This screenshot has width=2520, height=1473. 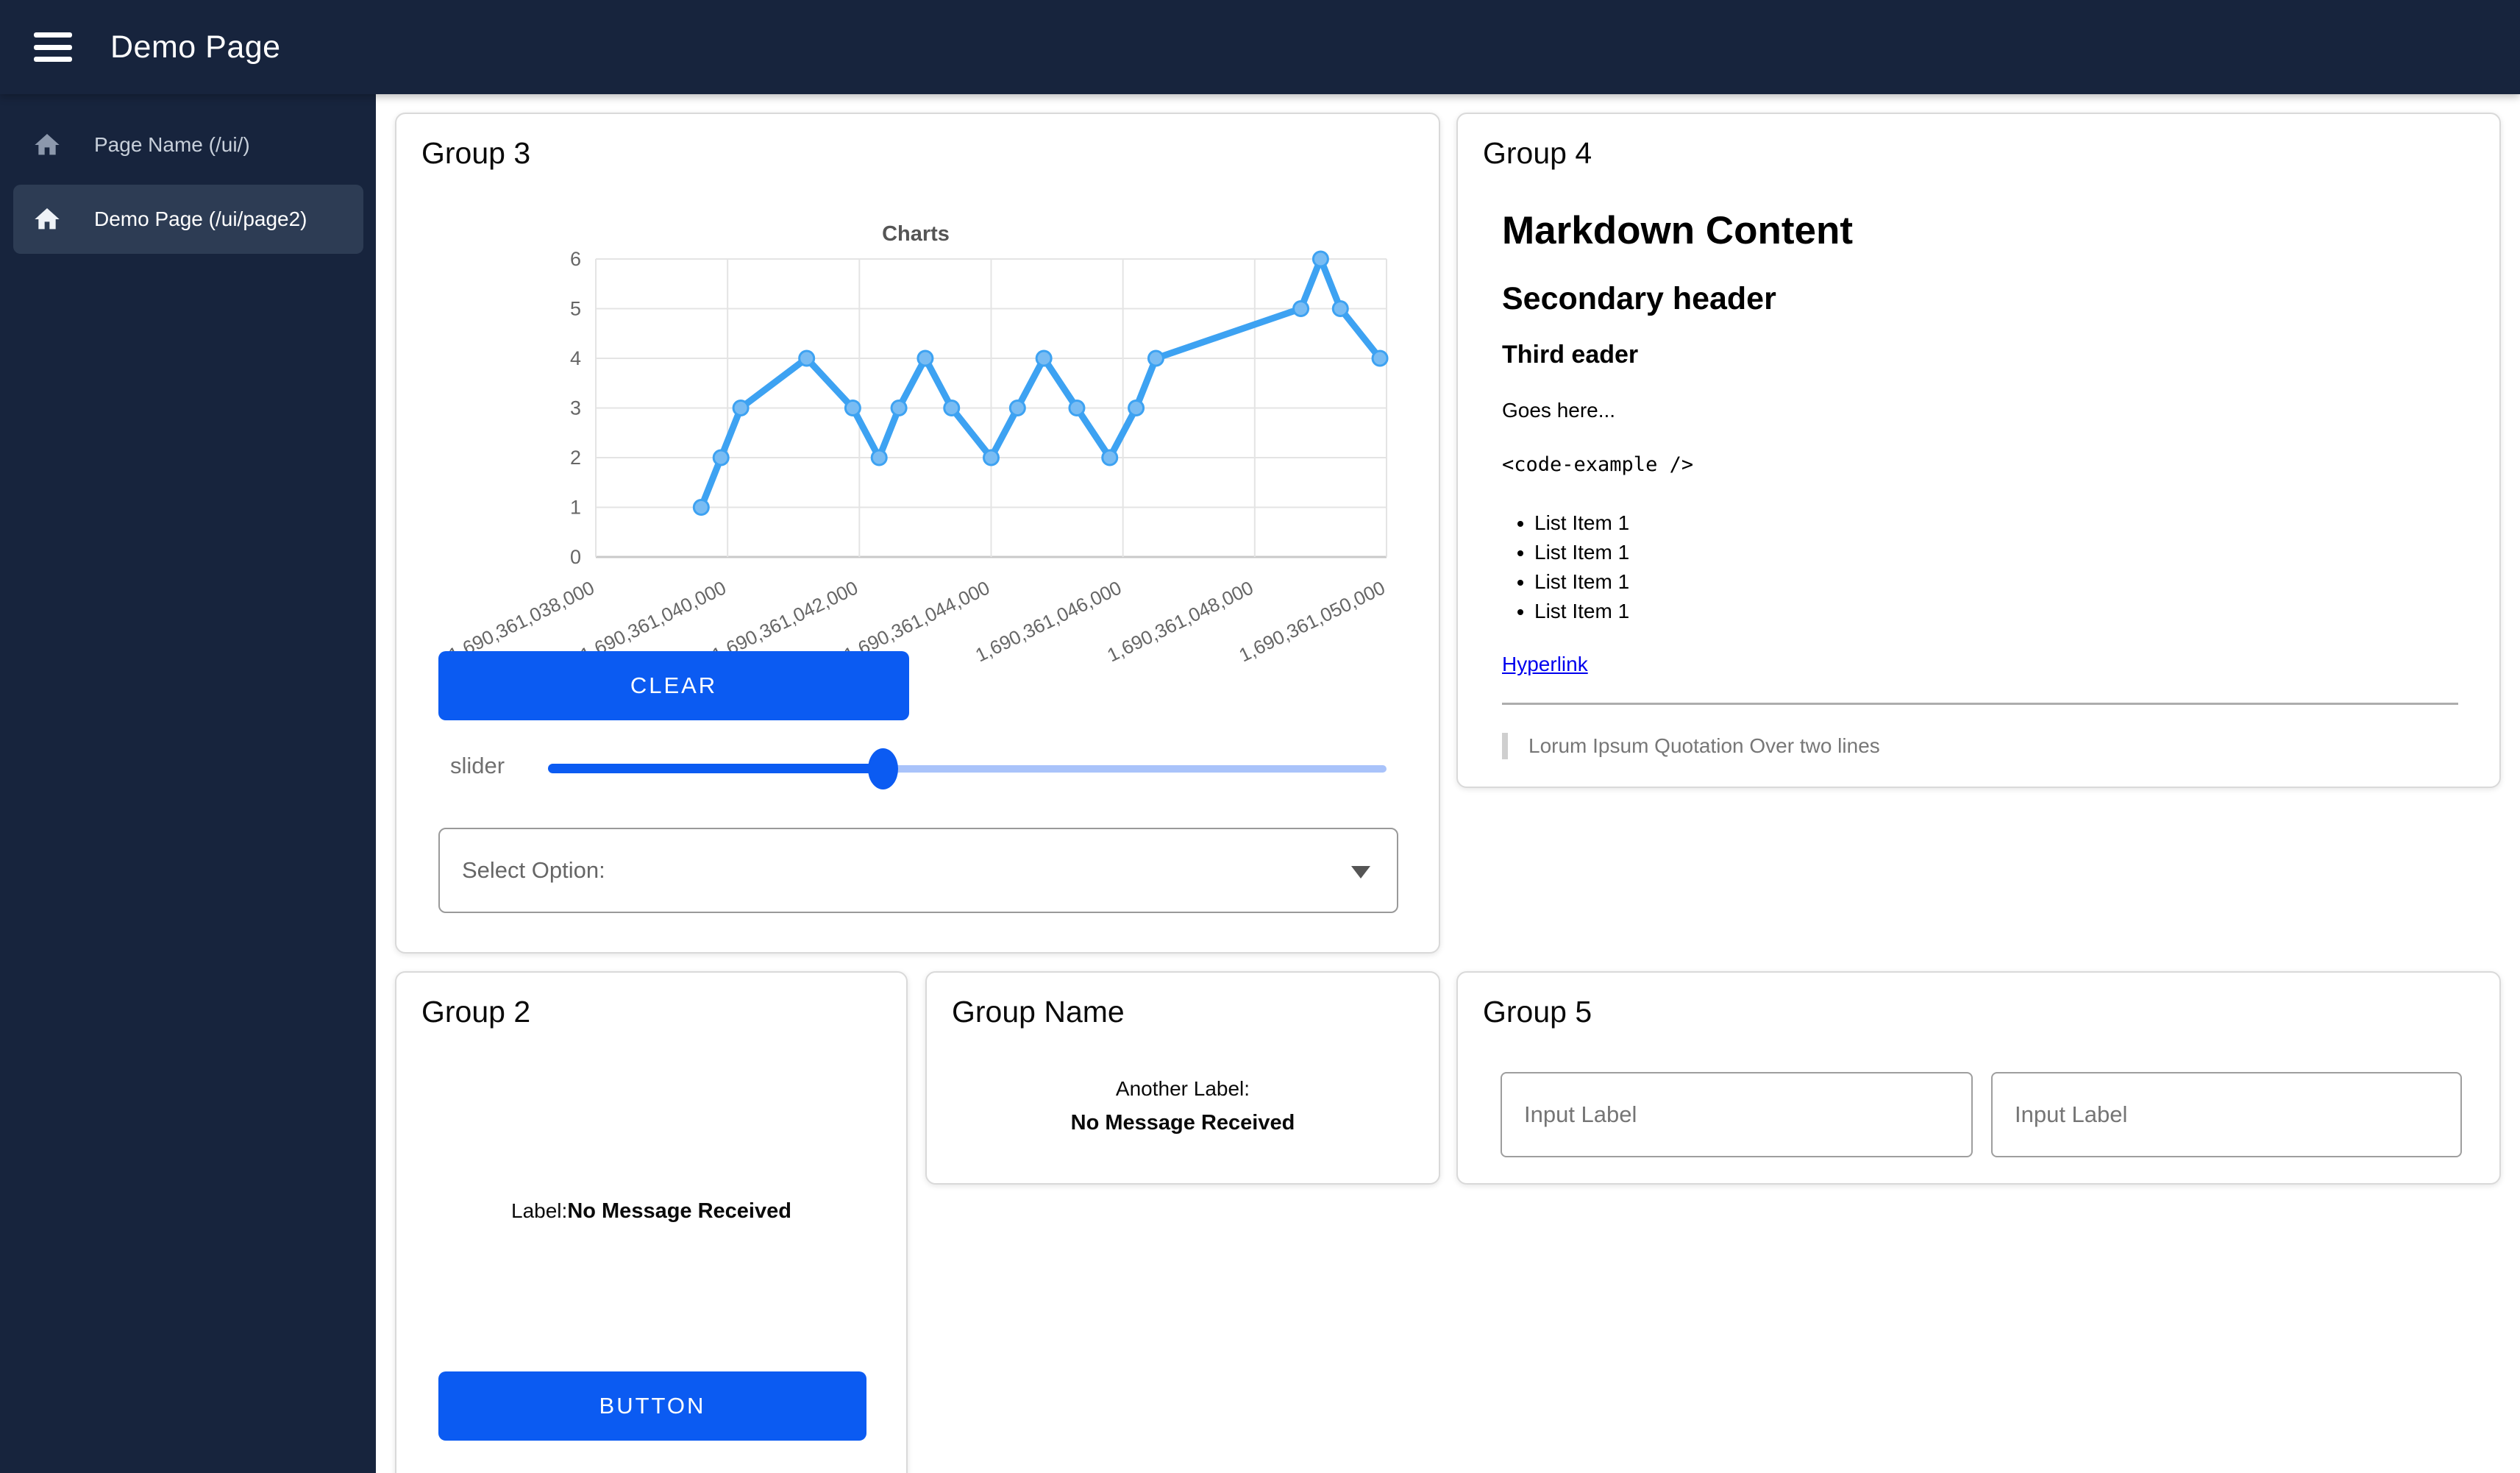 I want to click on markdown-h1: Markdown Content, so click(x=1677, y=230).